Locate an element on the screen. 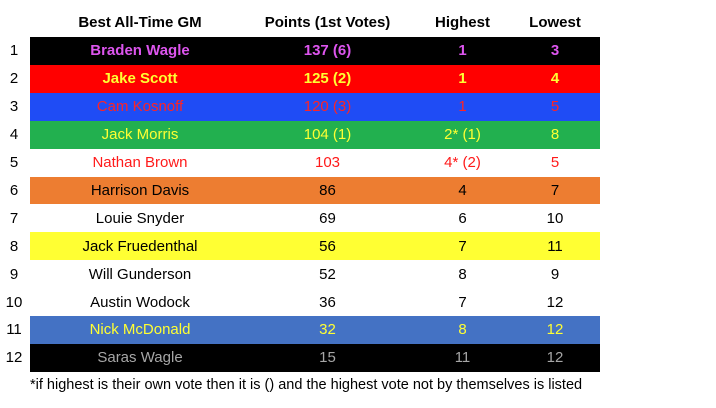 This screenshot has width=716, height=408. table-cell: 32 is located at coordinates (327, 330).